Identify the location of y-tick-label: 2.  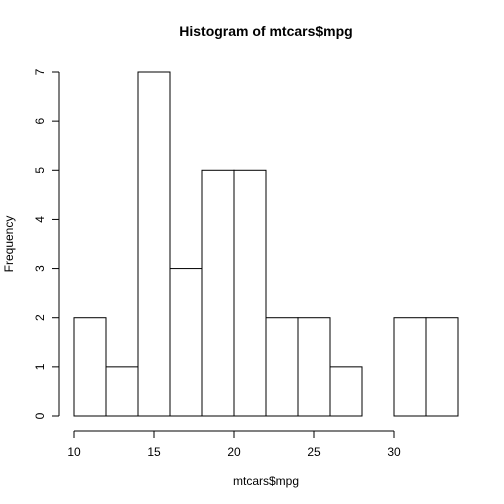
(40, 317).